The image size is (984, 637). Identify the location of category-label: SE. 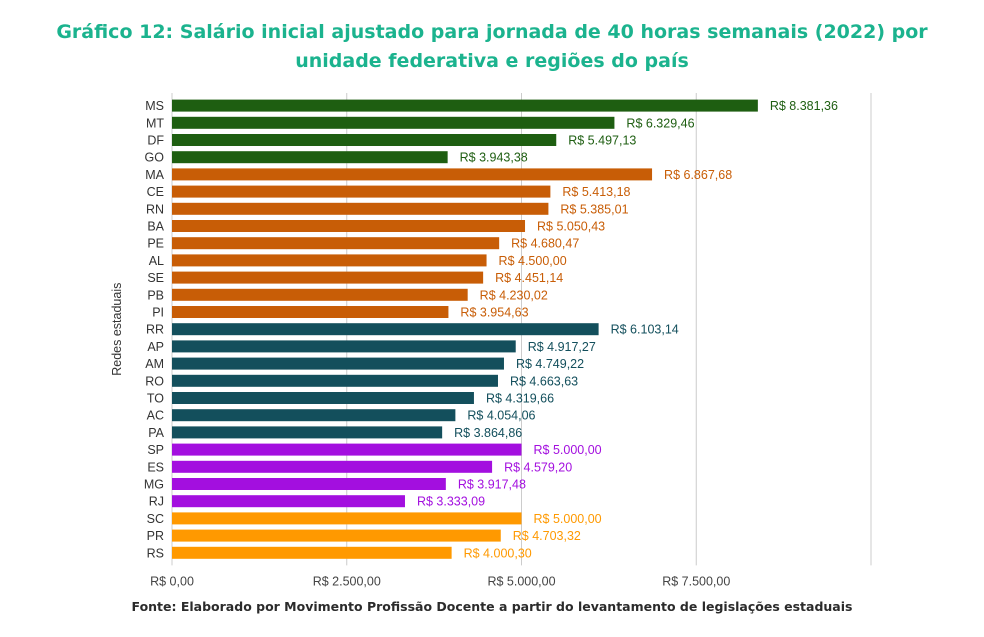
(155, 278).